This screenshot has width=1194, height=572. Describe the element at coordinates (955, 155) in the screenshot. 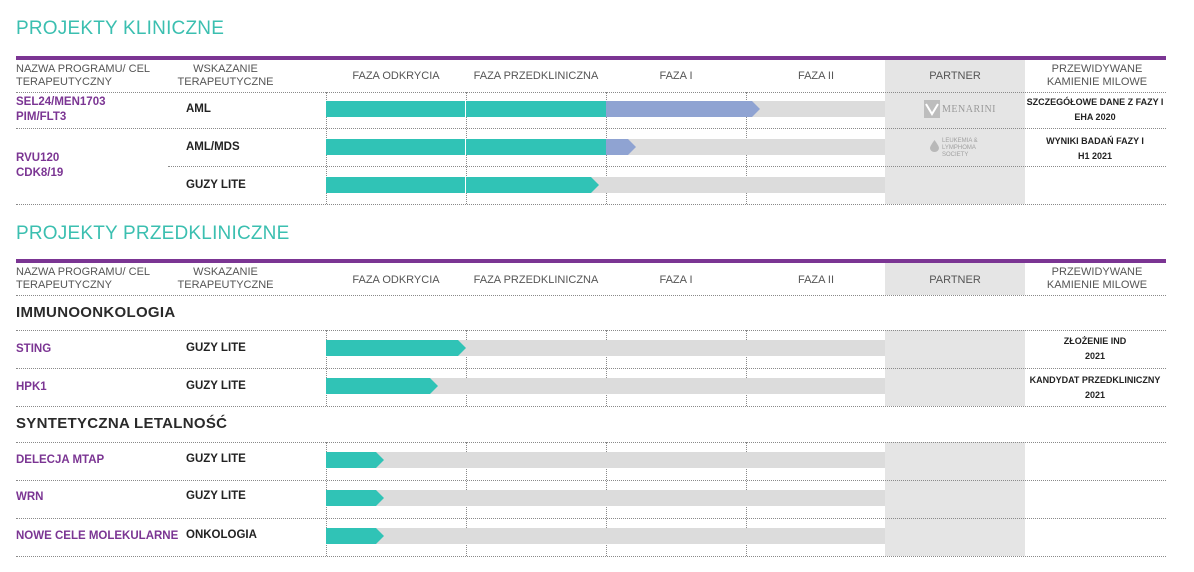

I see `lls-line: SOCIETY` at that location.